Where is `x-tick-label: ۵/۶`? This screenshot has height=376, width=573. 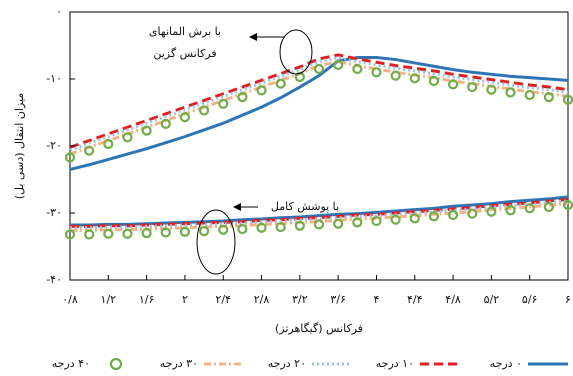
x-tick-label: ۵/۶ is located at coordinates (530, 299).